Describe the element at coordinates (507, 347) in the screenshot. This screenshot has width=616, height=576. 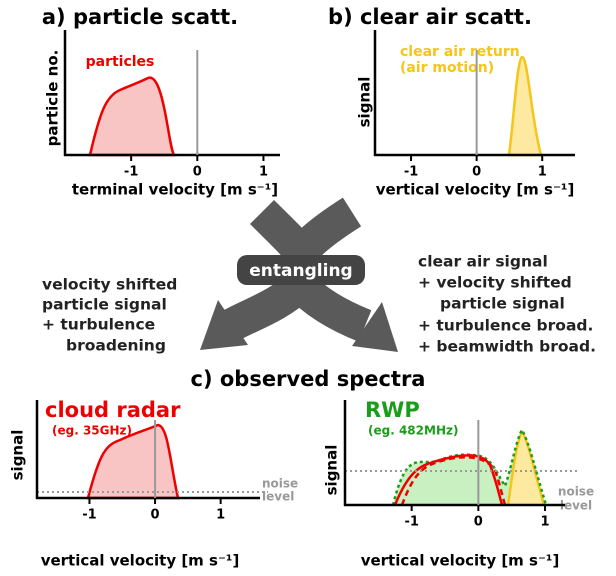
I see `right-text: + beamwidth broad.` at that location.